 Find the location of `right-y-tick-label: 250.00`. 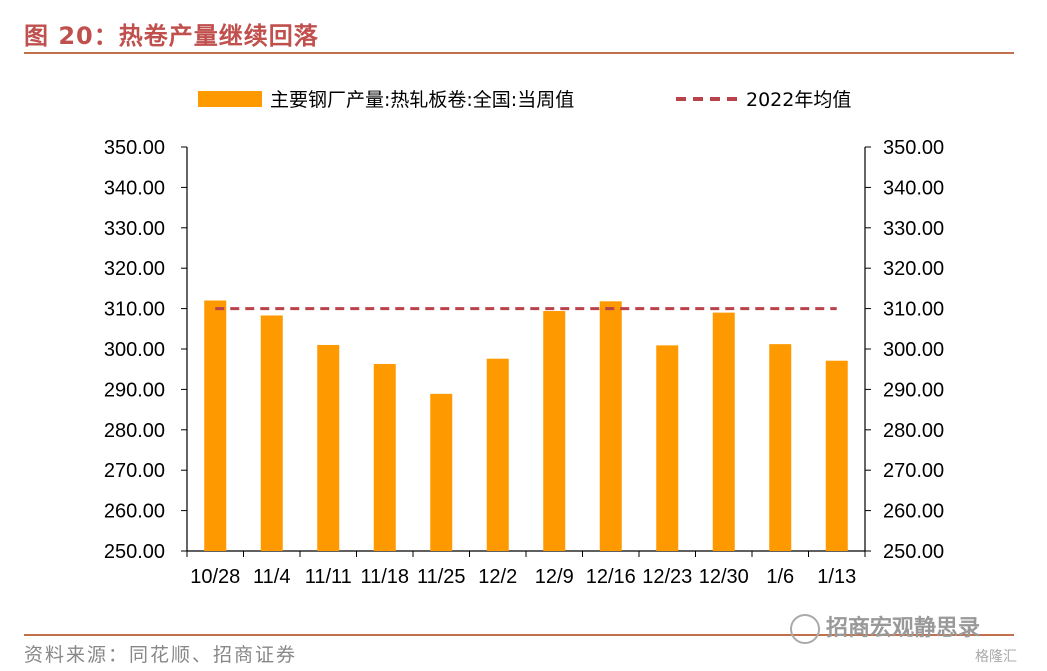

right-y-tick-label: 250.00 is located at coordinates (913, 552).